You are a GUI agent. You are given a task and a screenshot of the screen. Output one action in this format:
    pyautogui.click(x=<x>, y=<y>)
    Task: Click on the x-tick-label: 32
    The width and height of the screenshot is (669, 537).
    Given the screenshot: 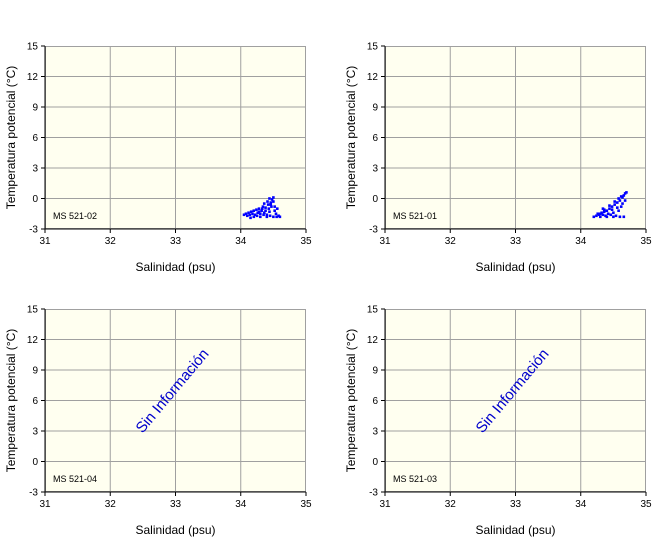 What is the action you would take?
    pyautogui.click(x=451, y=241)
    